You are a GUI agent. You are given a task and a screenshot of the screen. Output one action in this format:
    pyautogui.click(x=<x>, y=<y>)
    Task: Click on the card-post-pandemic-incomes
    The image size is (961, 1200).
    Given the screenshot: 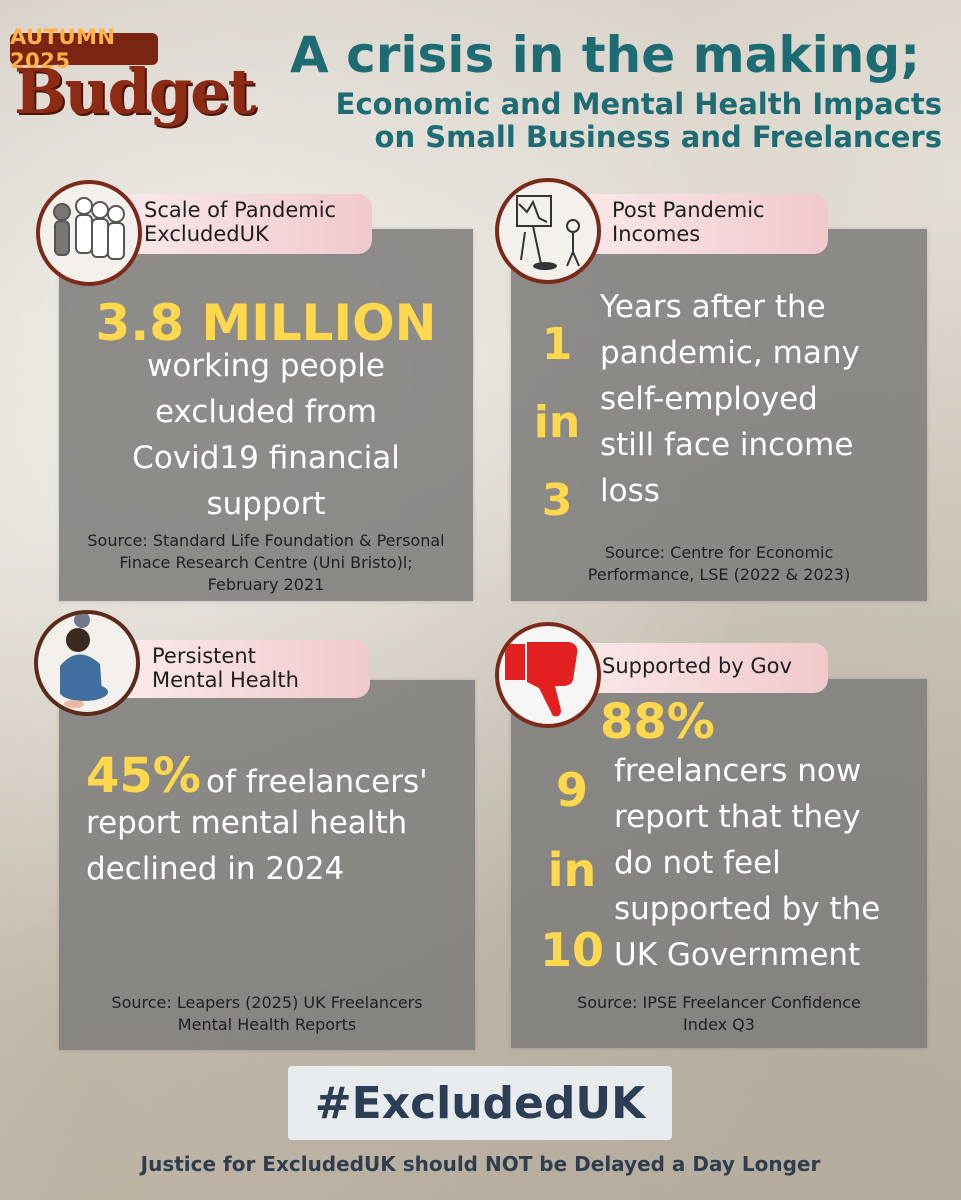 What is the action you would take?
    pyautogui.click(x=719, y=415)
    